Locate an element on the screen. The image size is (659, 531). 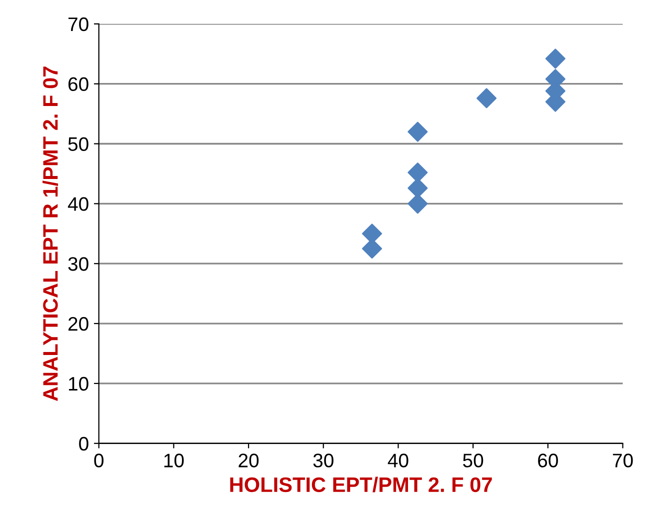
x-axis-title: HOLISTIC EPT/PMT 2. F 07 is located at coordinates (361, 484).